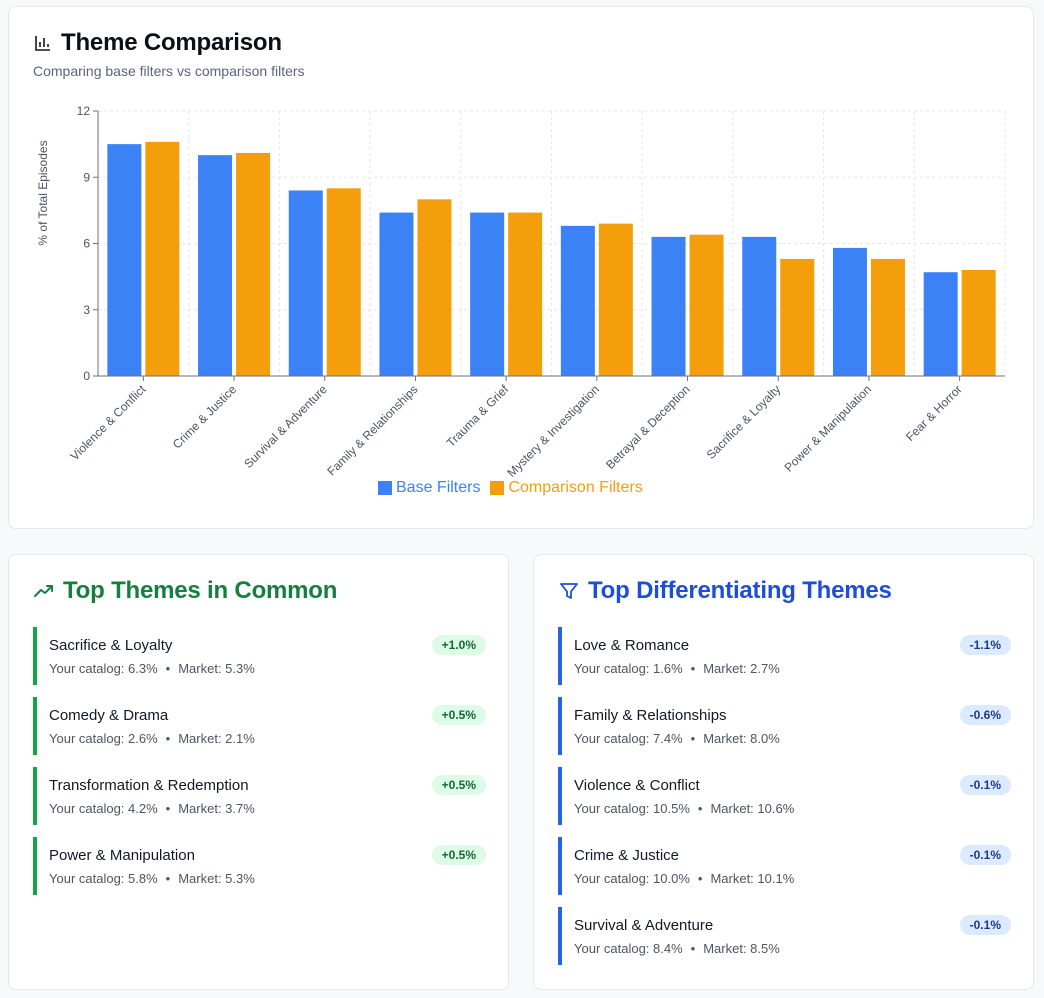 Image resolution: width=1044 pixels, height=998 pixels. Describe the element at coordinates (628, 738) in the screenshot. I see `catalog-value: Your catalog: 7.4%` at that location.